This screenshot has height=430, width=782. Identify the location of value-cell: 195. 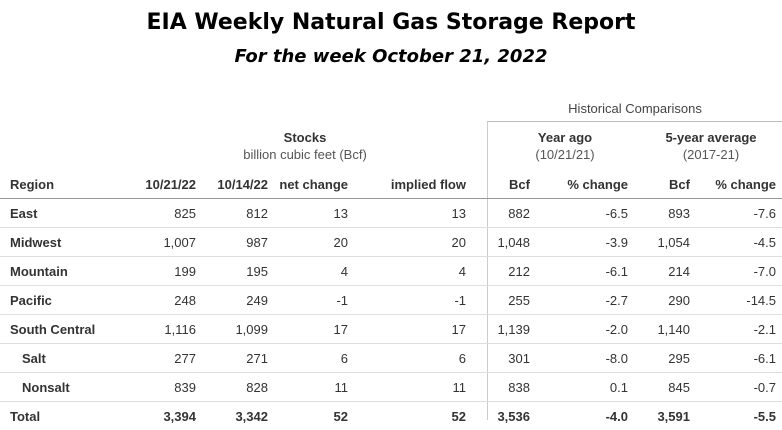
(232, 271).